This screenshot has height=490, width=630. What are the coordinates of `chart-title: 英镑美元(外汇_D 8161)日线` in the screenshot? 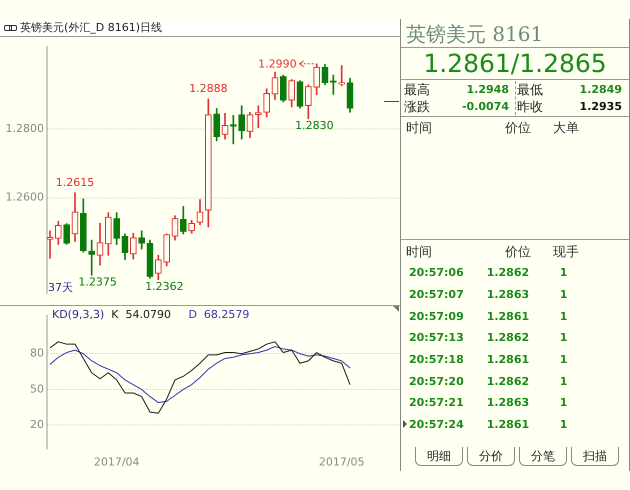 It's located at (91, 27).